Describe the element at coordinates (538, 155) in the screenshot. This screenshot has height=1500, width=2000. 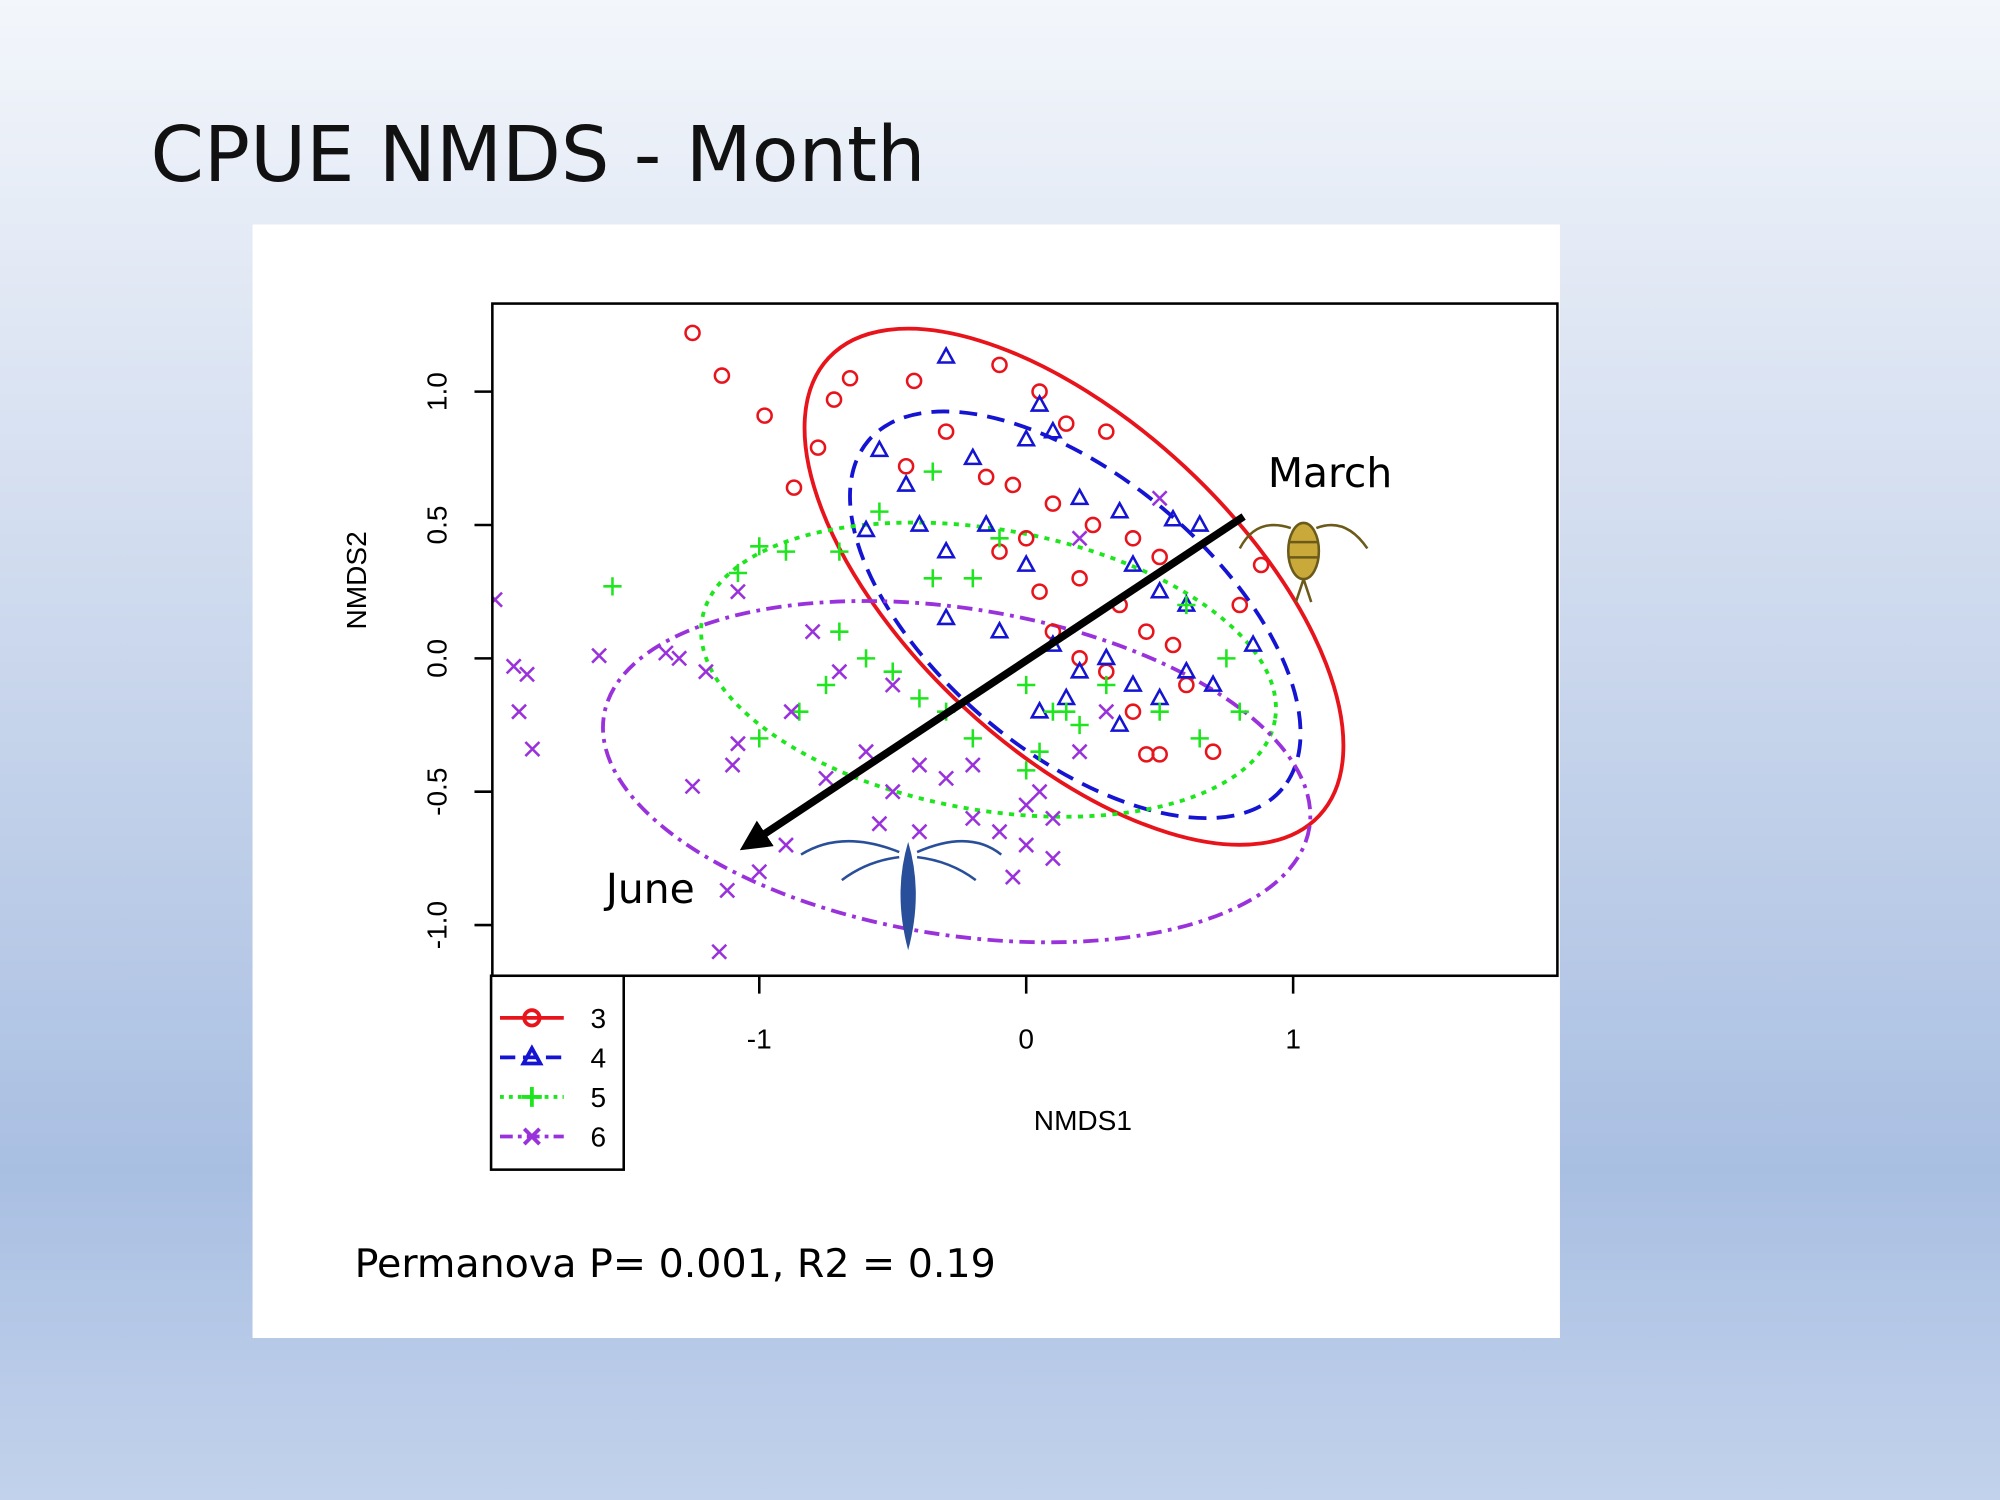
I see `slide-title: CPUE NMDS - Month` at that location.